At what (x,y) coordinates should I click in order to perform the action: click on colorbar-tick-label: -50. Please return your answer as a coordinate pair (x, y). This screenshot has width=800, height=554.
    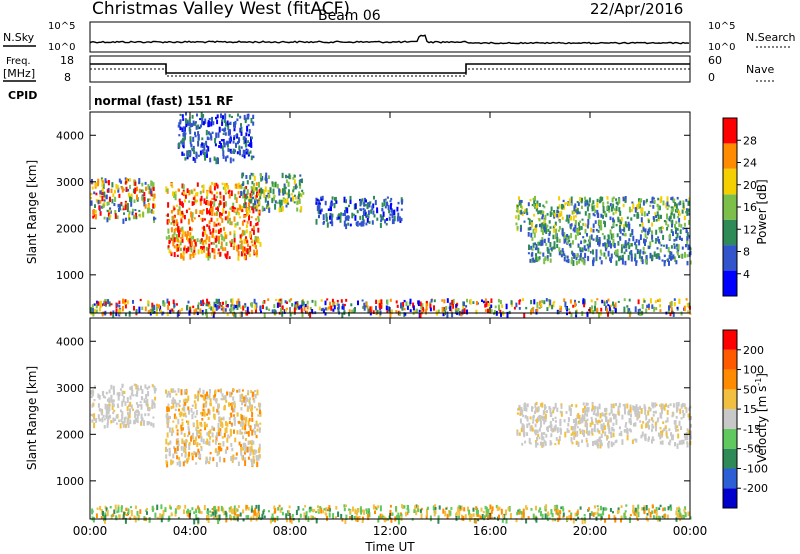
    Looking at the image, I should click on (752, 449).